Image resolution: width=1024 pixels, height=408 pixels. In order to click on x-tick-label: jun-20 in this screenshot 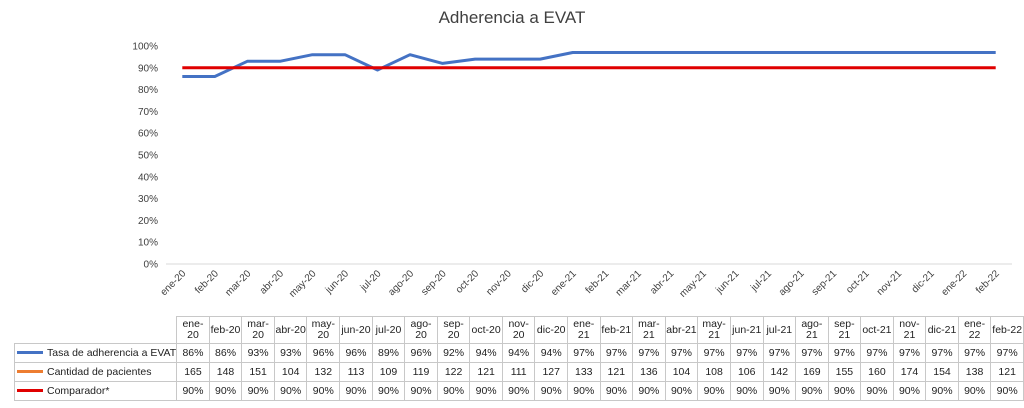, I will do `click(337, 282)`.